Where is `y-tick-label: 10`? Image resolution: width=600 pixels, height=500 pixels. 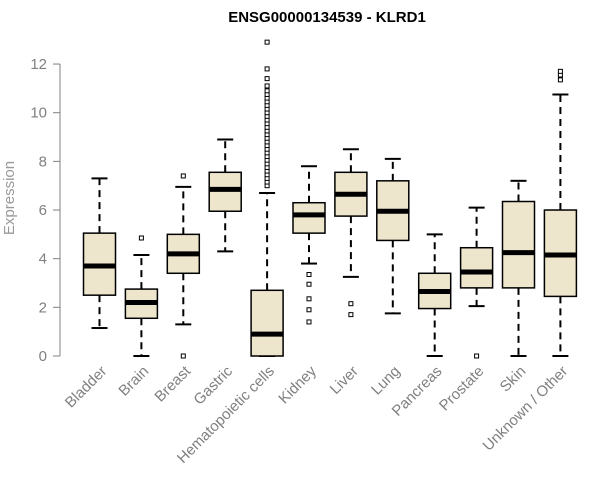 y-tick-label: 10 is located at coordinates (38, 113).